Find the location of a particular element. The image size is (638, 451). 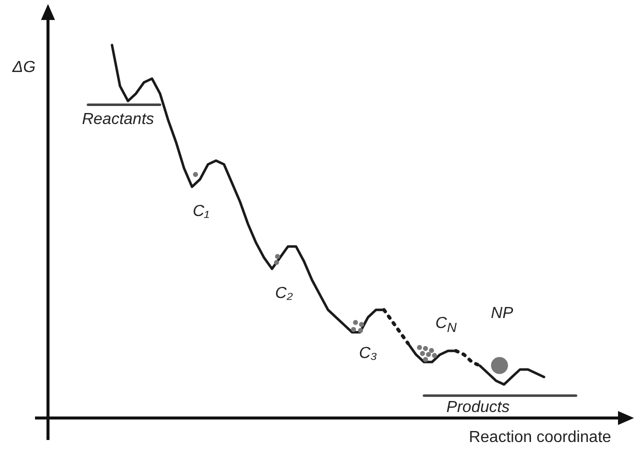

annotation: Reactants is located at coordinates (118, 120).